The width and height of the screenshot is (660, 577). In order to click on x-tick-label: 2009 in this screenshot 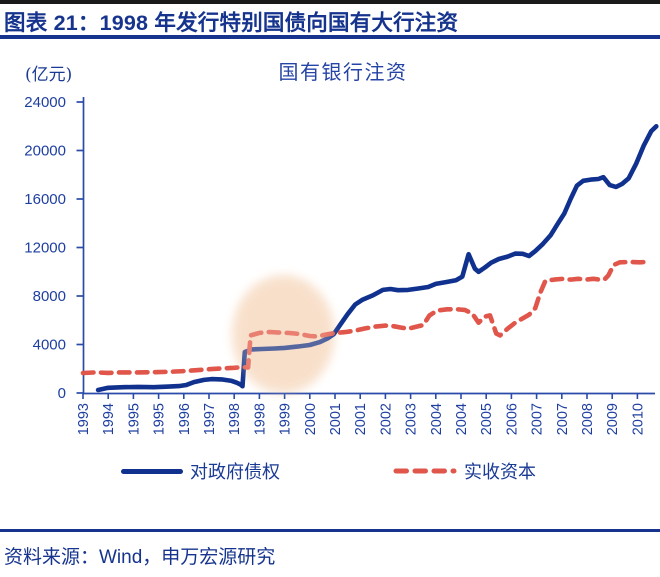, I will do `click(613, 419)`.